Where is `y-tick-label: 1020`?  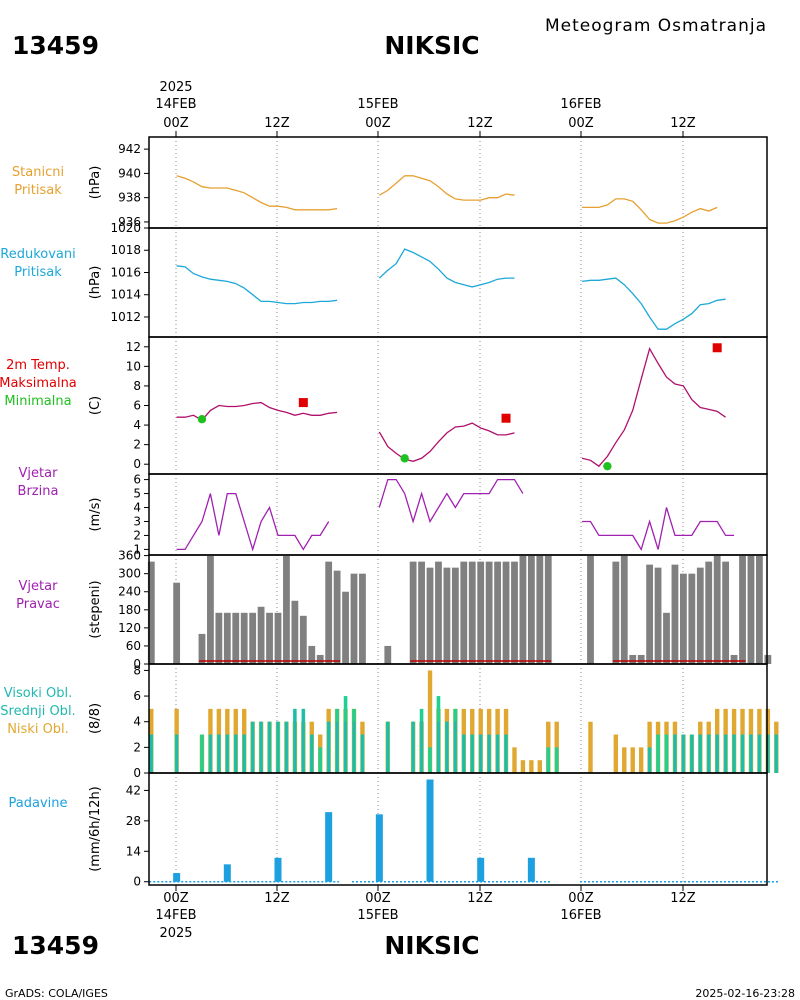 y-tick-label: 1020 is located at coordinates (125, 228).